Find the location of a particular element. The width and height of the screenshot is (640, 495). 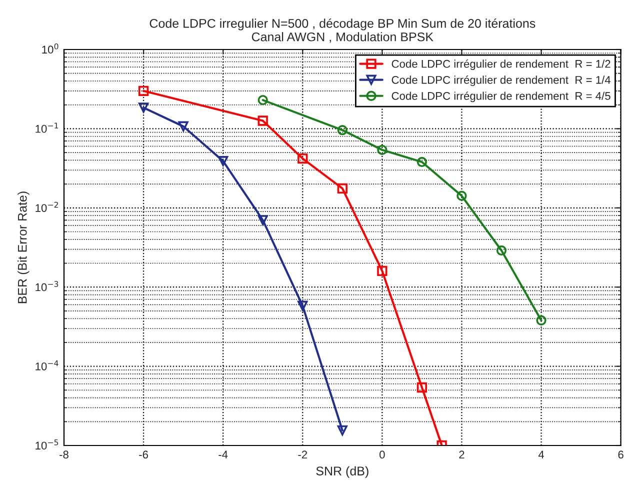

x-tick-label: -4 is located at coordinates (223, 454).